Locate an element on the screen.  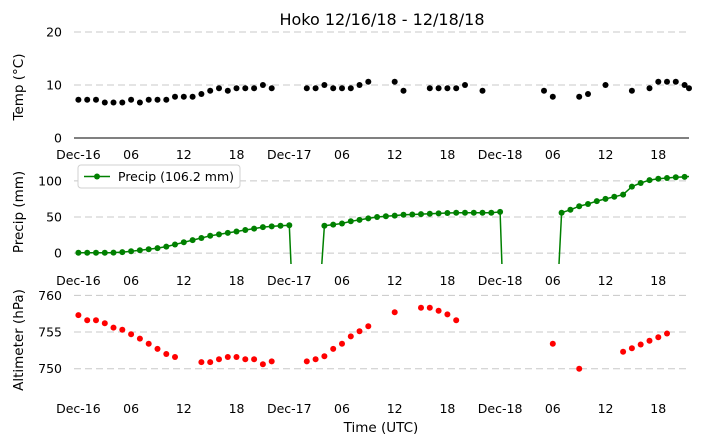
alt-marks is located at coordinates (372, 338).